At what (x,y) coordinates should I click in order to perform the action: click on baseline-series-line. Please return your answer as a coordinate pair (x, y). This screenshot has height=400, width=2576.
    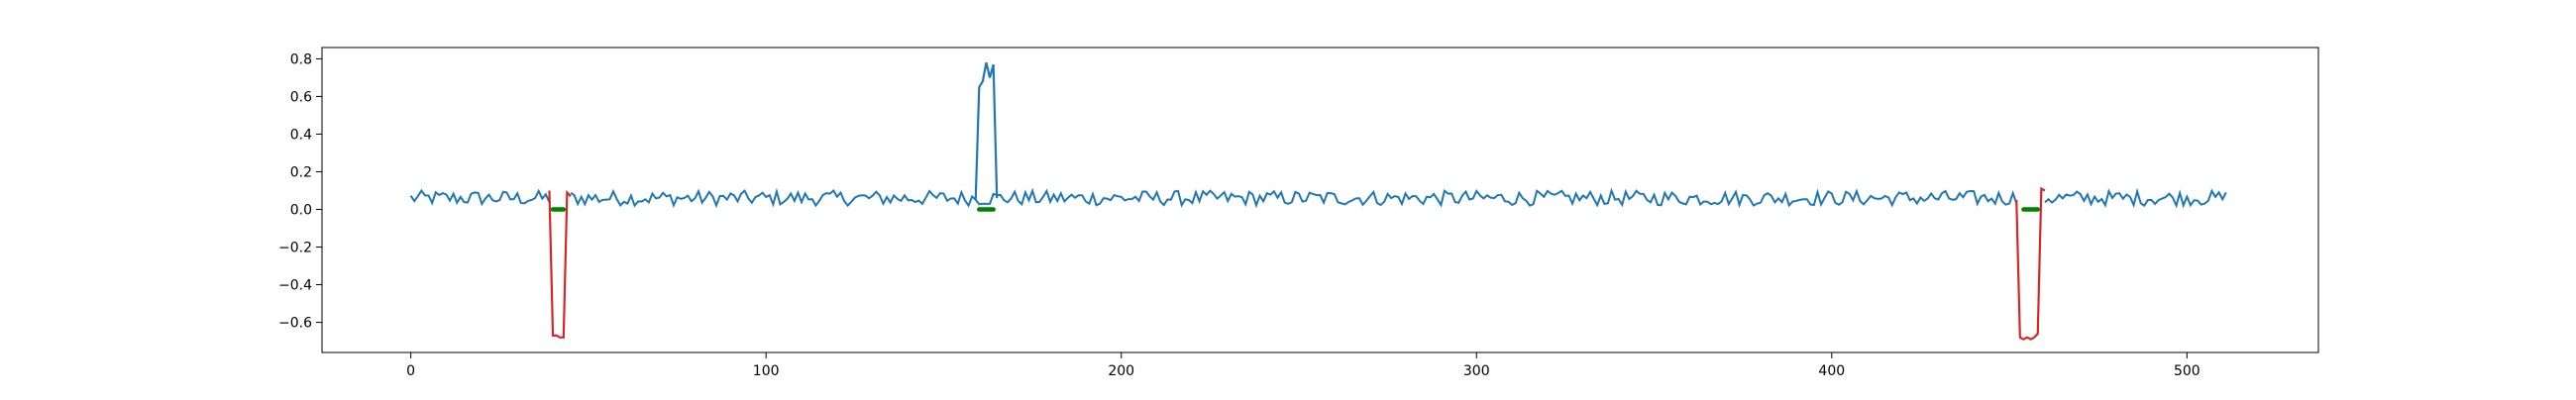
    Looking at the image, I should click on (1318, 198).